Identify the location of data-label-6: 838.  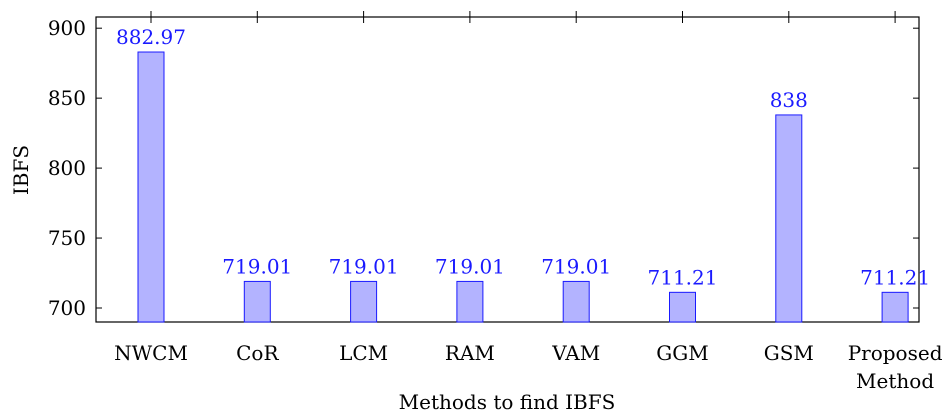
(789, 100).